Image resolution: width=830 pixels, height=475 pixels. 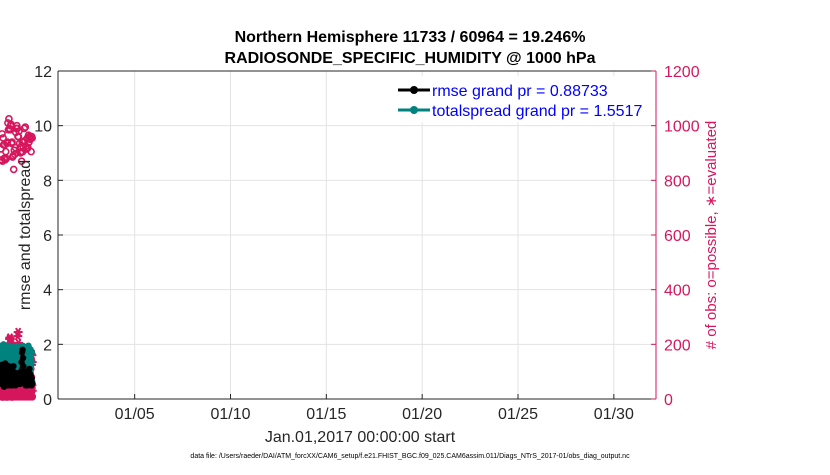 I want to click on plot-area, so click(x=18, y=258).